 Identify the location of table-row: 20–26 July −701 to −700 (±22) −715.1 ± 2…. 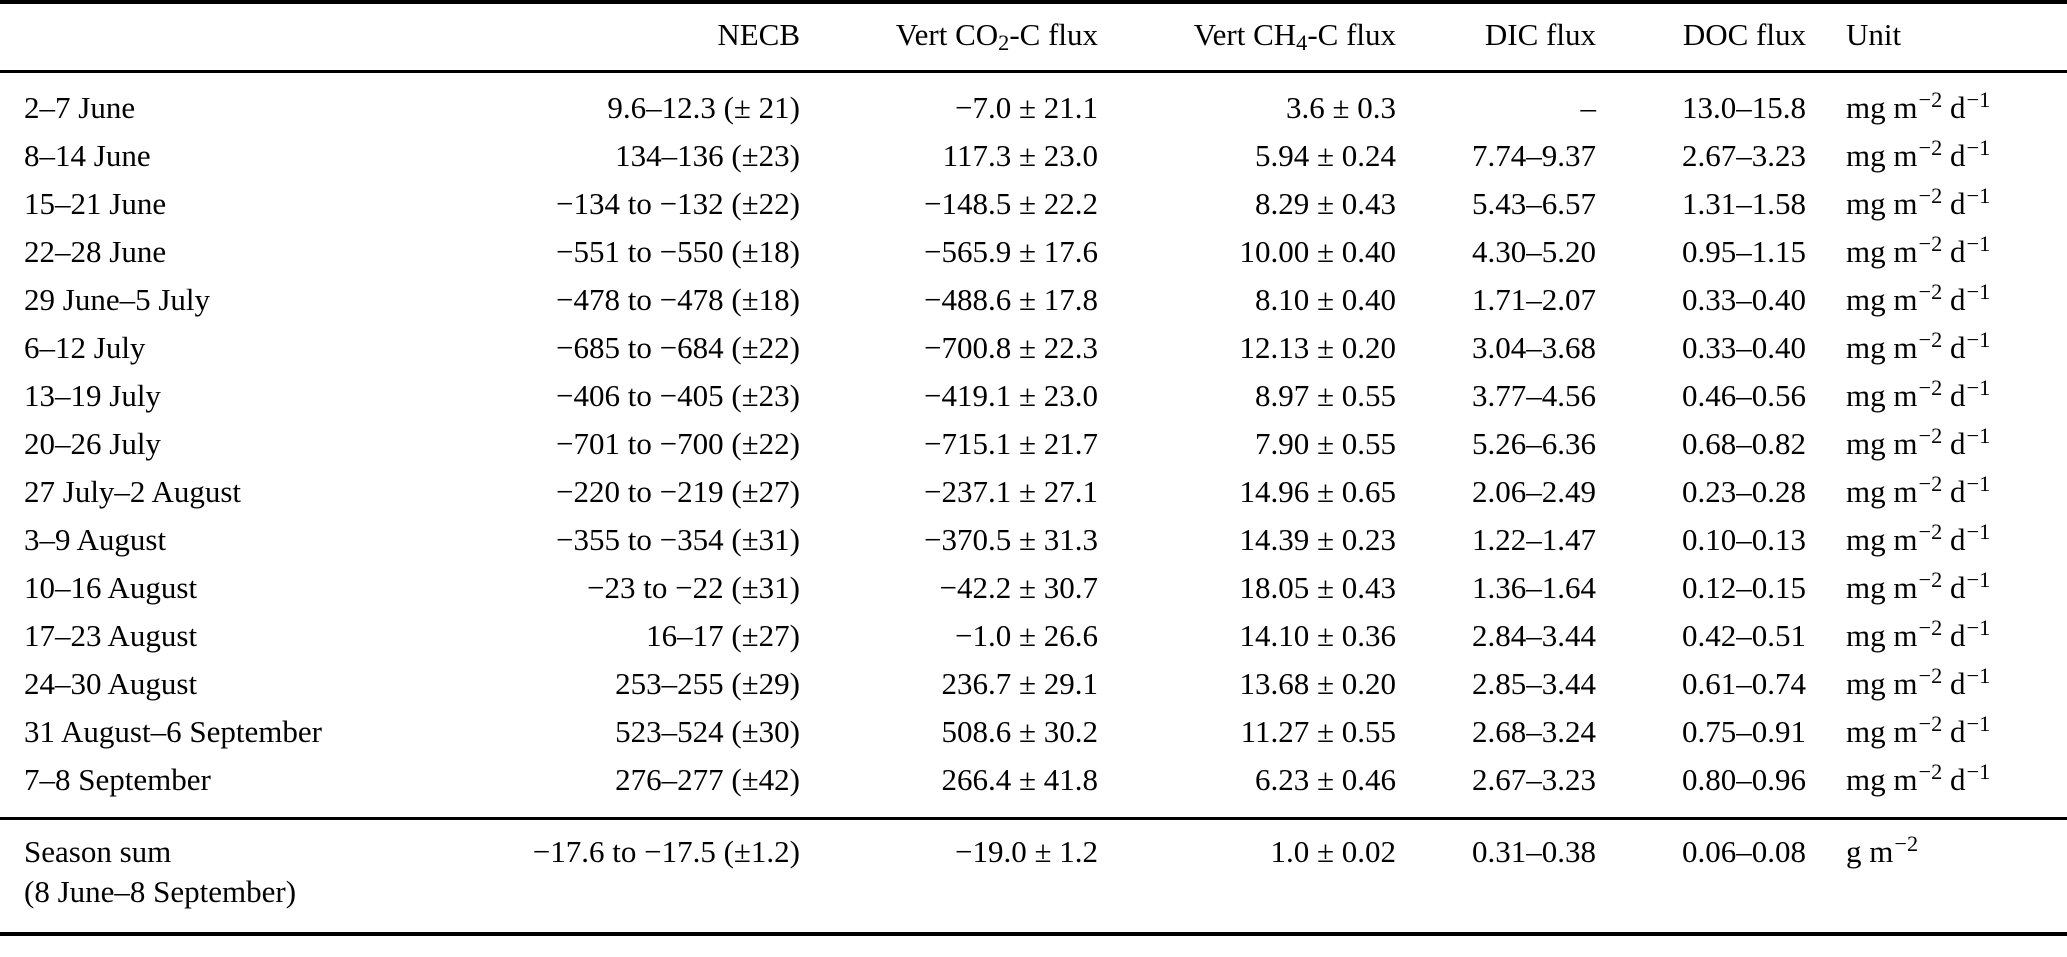
(1033, 444).